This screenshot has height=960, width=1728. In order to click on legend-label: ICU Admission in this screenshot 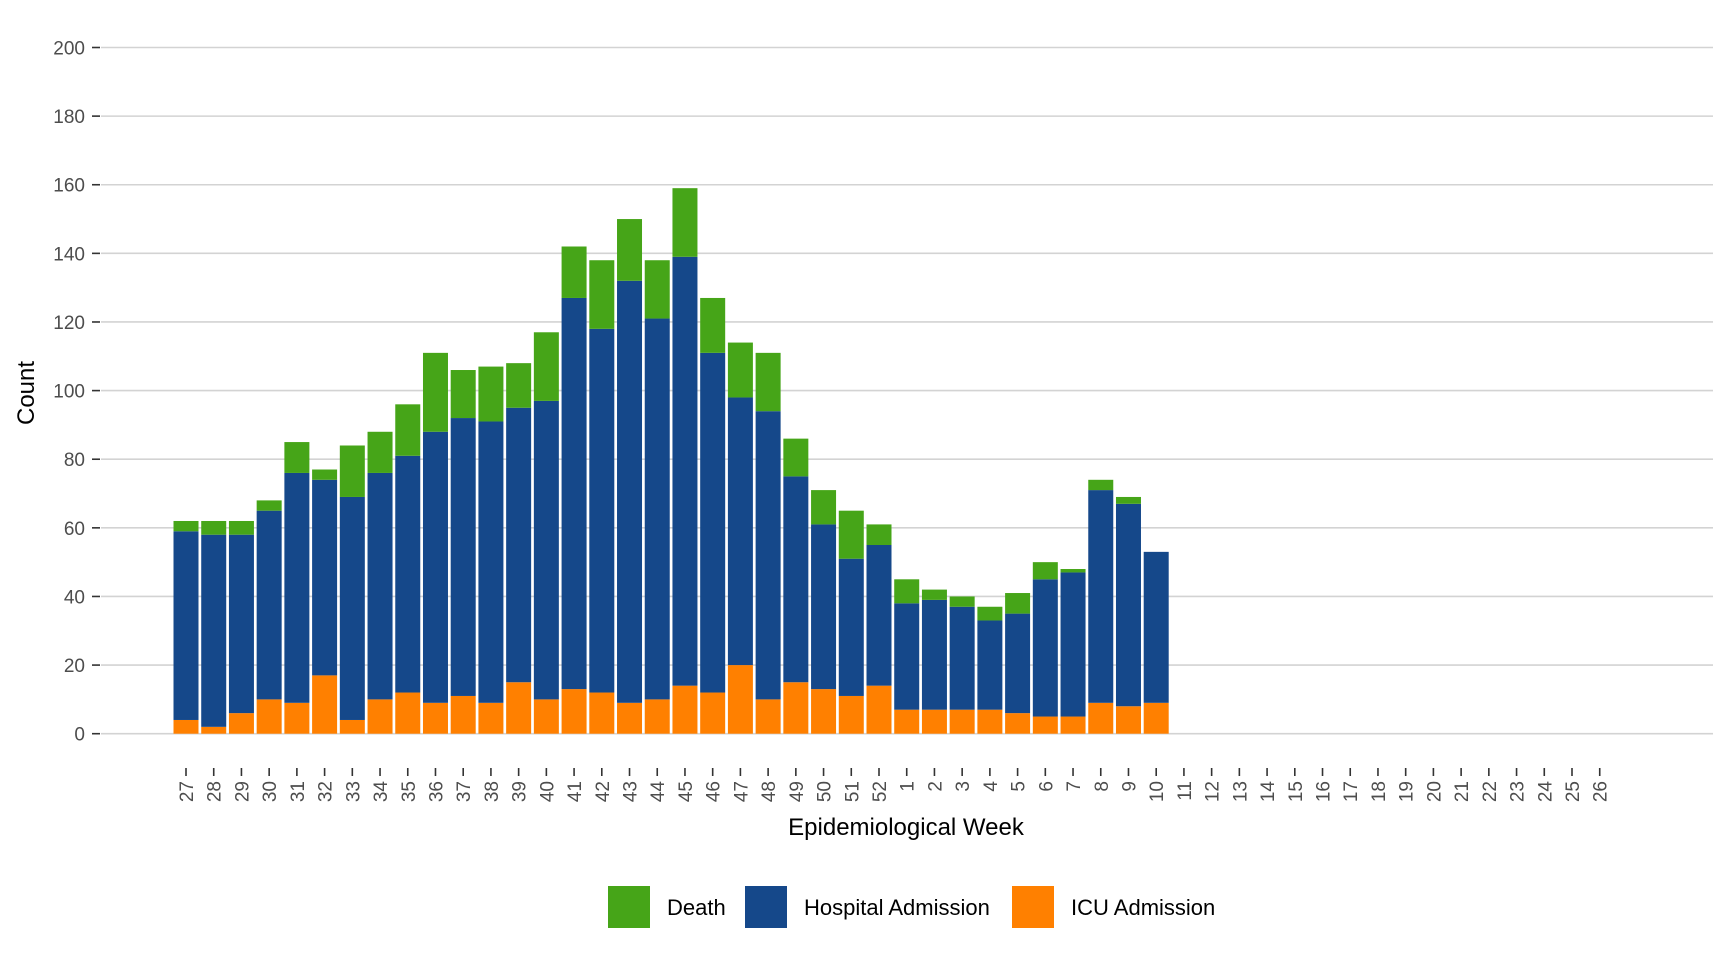, I will do `click(1143, 907)`.